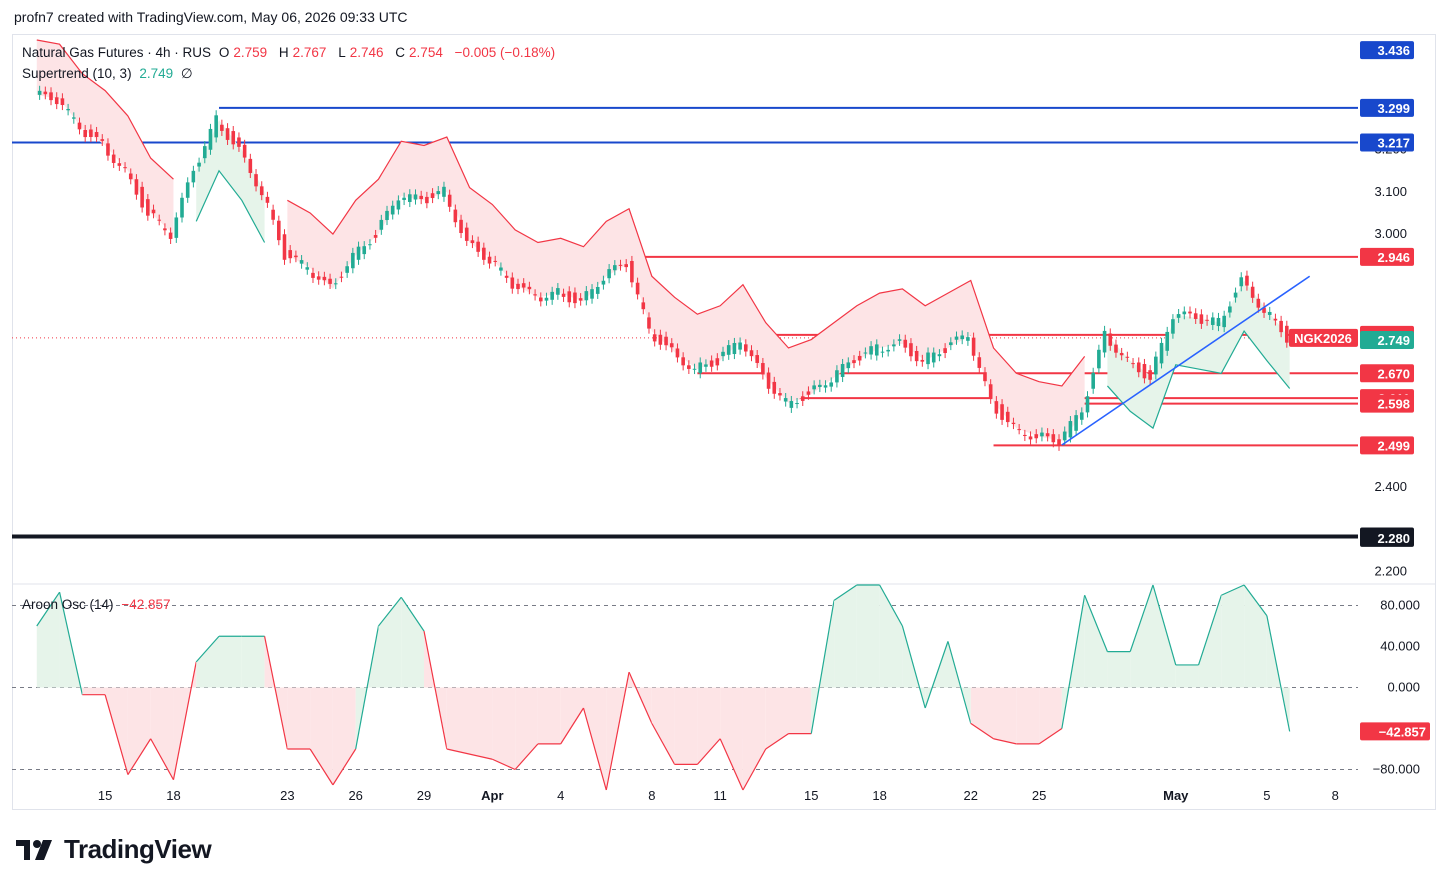 The height and width of the screenshot is (887, 1449). I want to click on symbol-label: Natural Gas Futures · 4h · RUS, so click(117, 52).